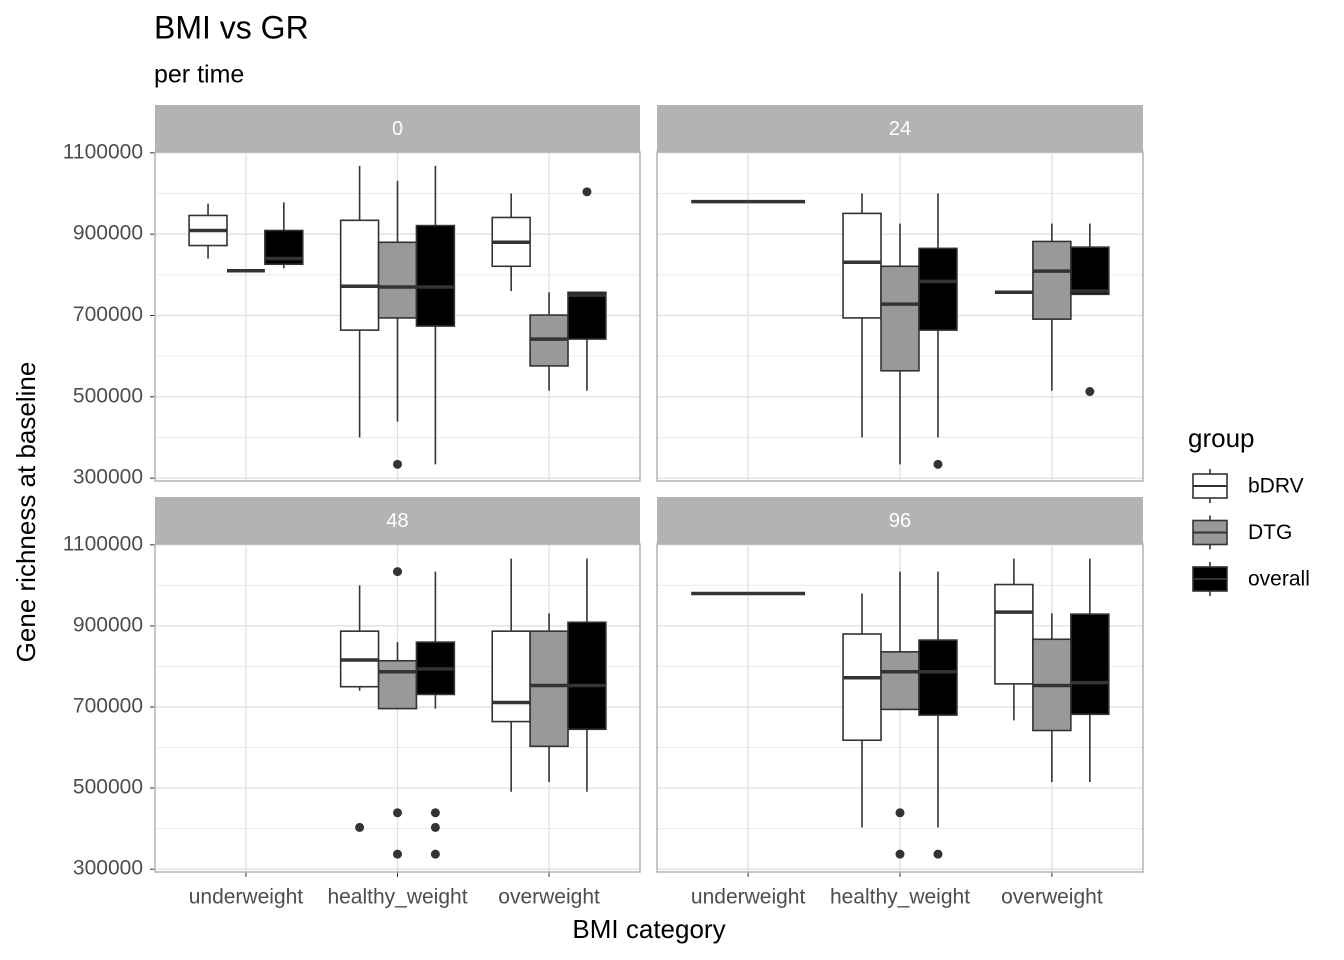 This screenshot has width=1344, height=960. Describe the element at coordinates (199, 75) in the screenshot. I see `chart-subtitle: per time` at that location.